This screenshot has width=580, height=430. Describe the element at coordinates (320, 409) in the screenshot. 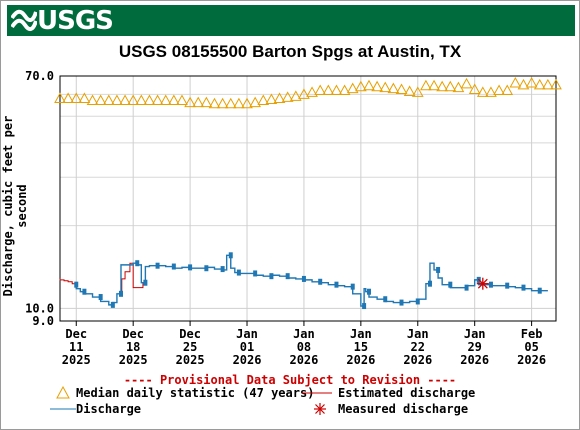

I see `legend-asterisk-symbol` at that location.